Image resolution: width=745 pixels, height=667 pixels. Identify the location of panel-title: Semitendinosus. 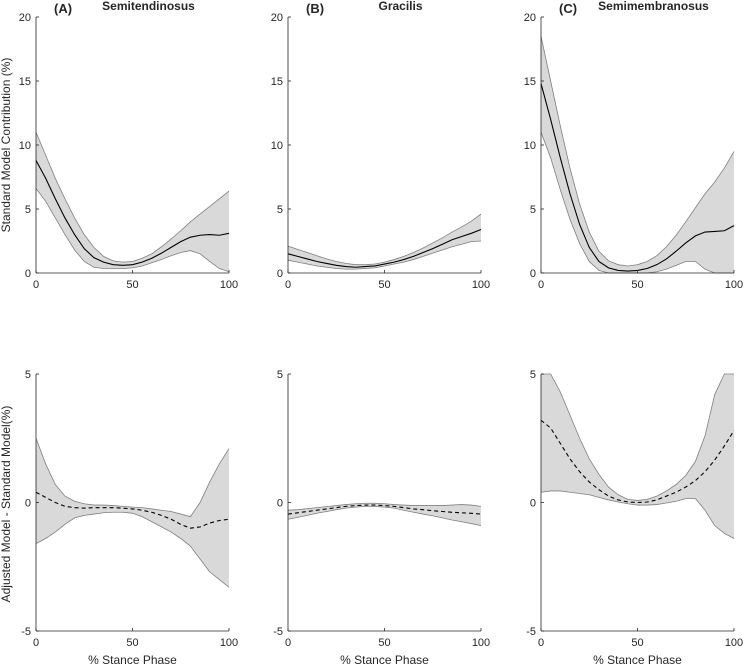
(148, 6).